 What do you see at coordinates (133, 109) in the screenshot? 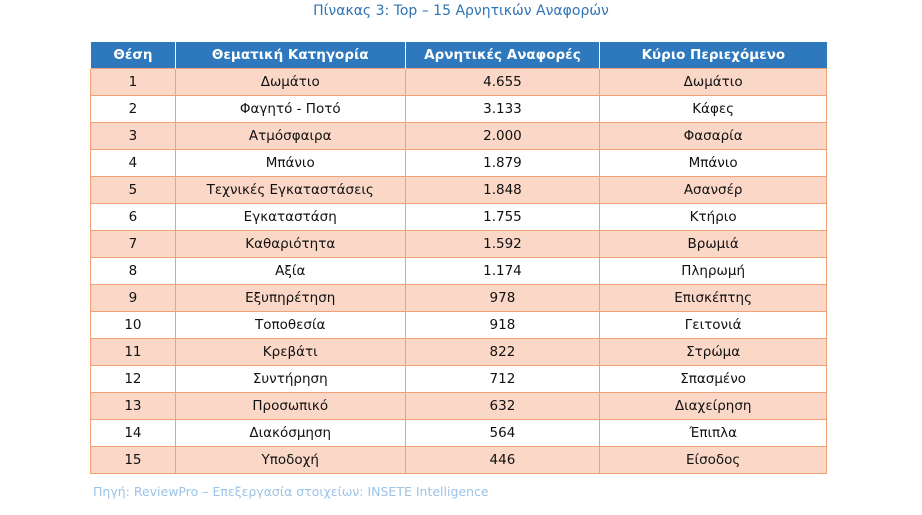
I see `rank-cell: 2` at bounding box center [133, 109].